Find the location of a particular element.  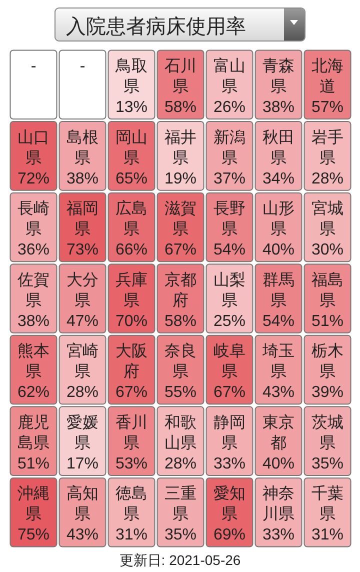

category-label: 愛媛県 is located at coordinates (82, 432).